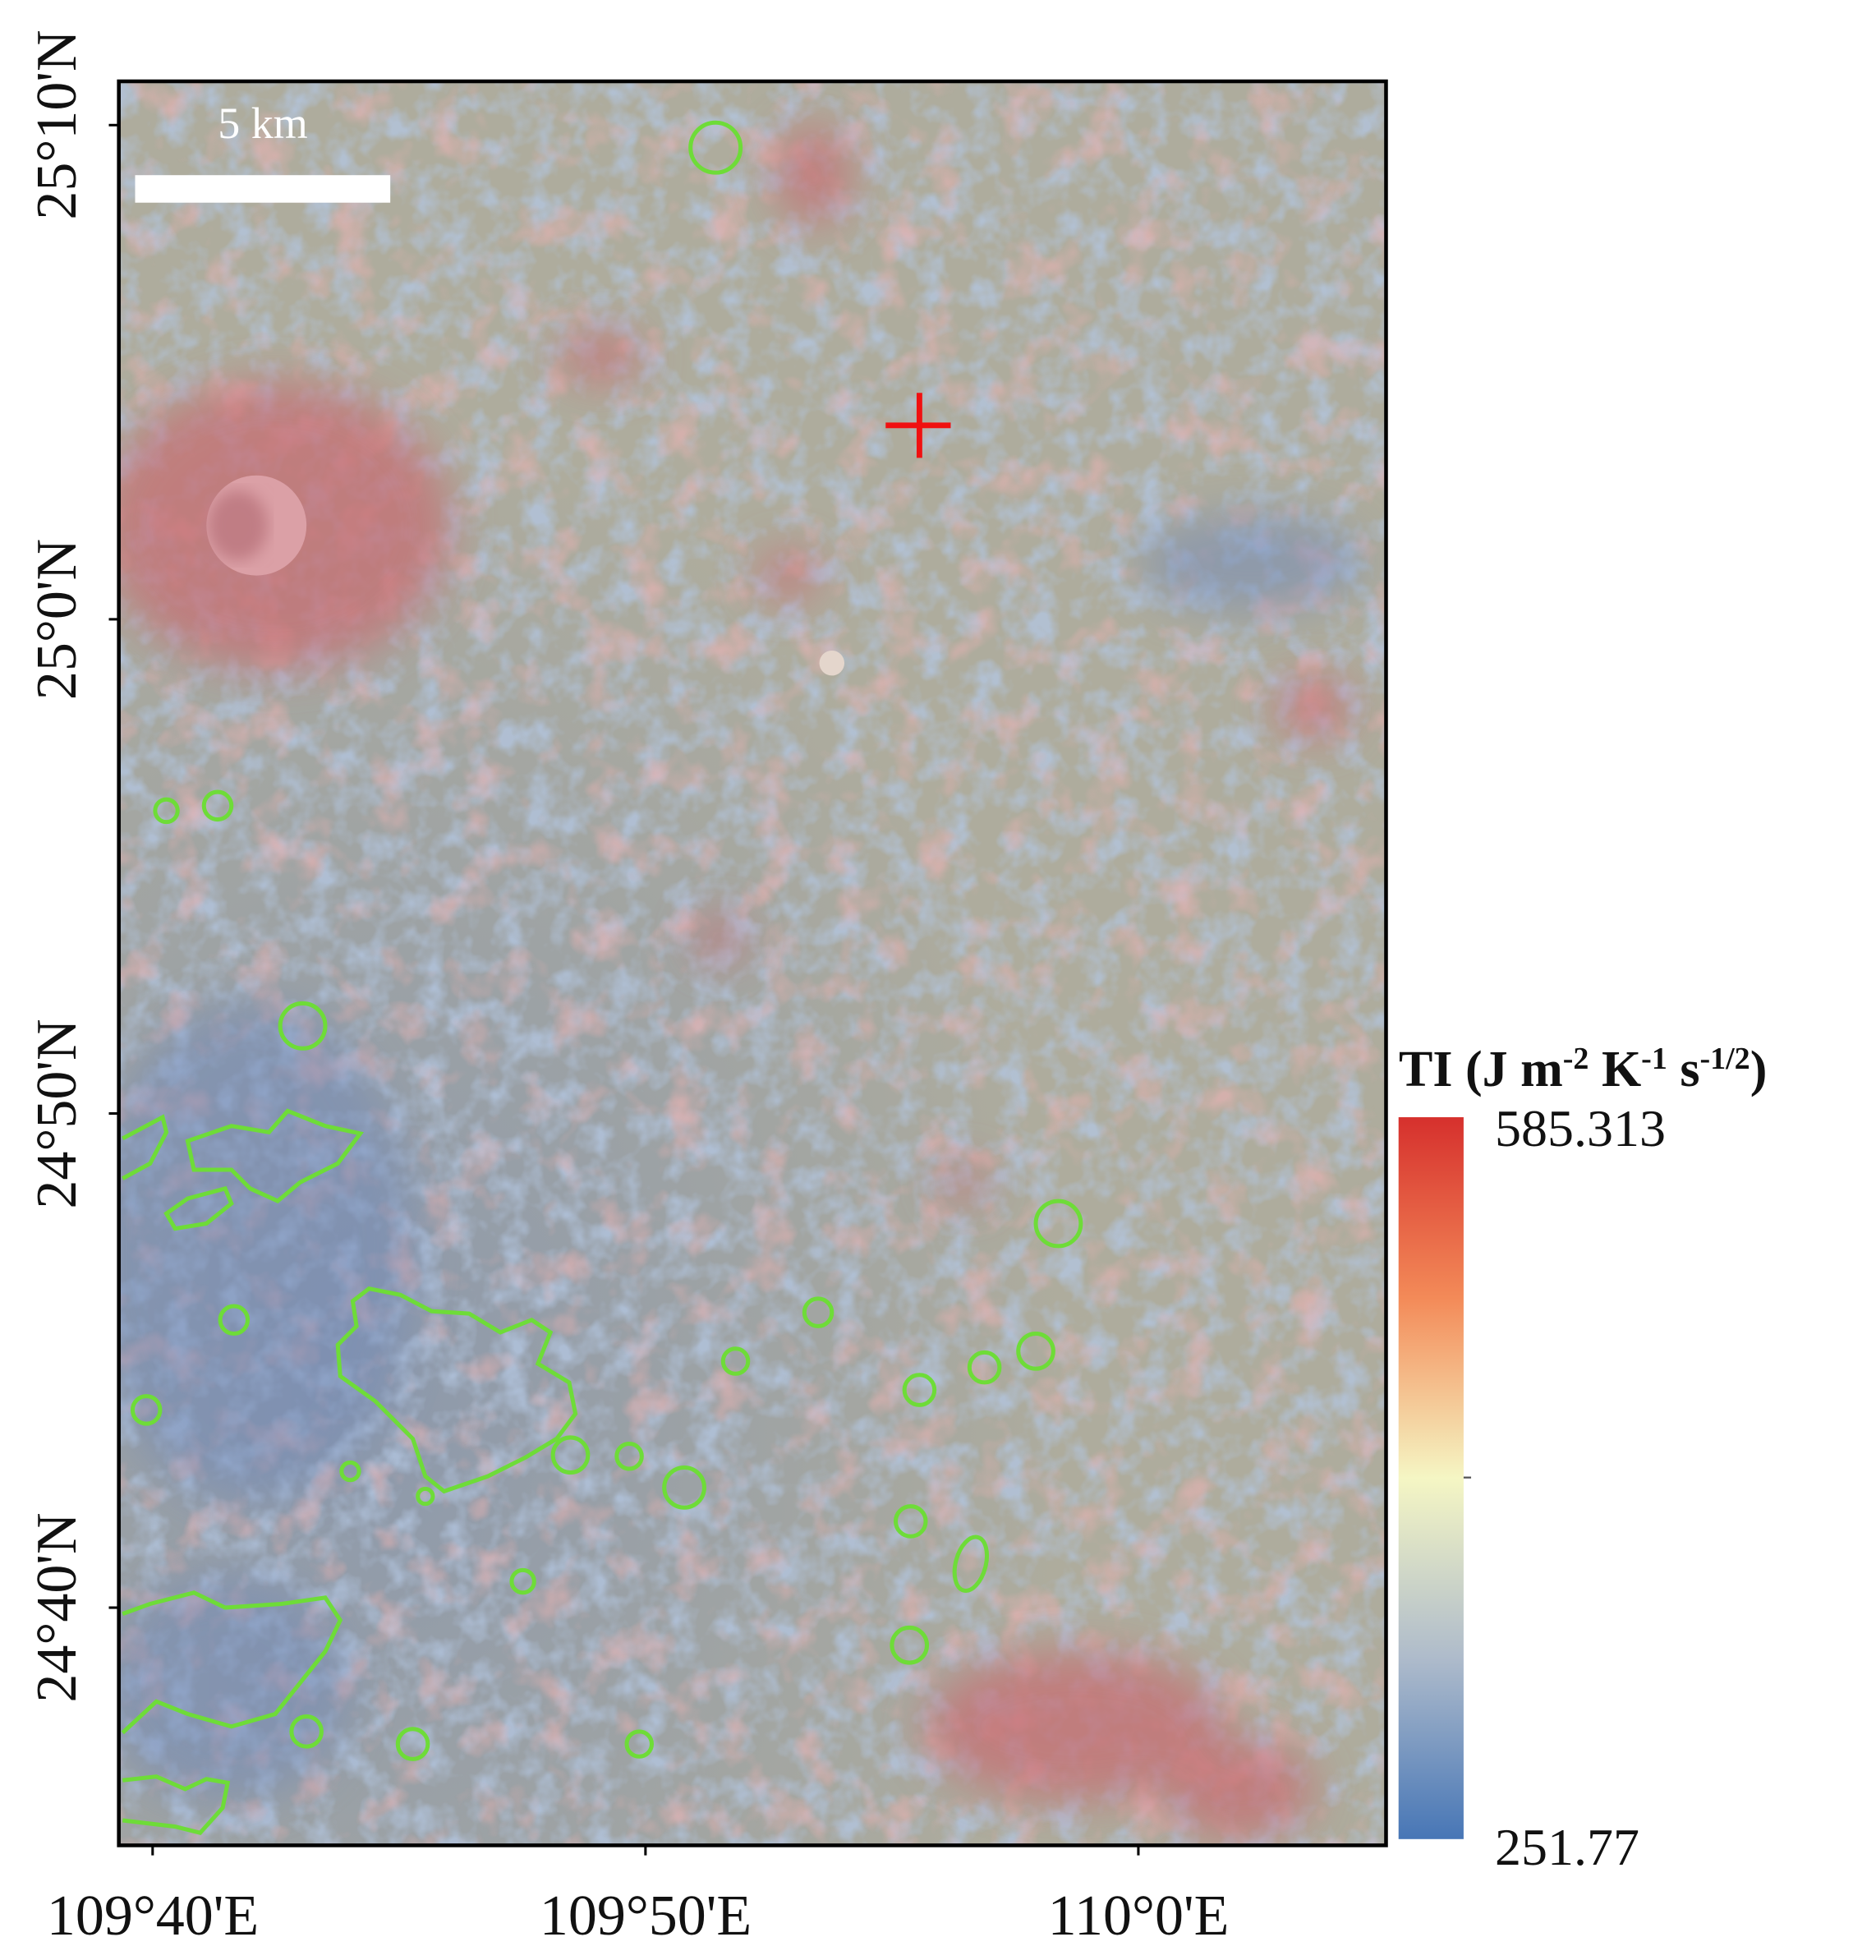 This screenshot has height=1960, width=1876. Describe the element at coordinates (57, 1607) in the screenshot. I see `lat-label: 24°40'N` at that location.